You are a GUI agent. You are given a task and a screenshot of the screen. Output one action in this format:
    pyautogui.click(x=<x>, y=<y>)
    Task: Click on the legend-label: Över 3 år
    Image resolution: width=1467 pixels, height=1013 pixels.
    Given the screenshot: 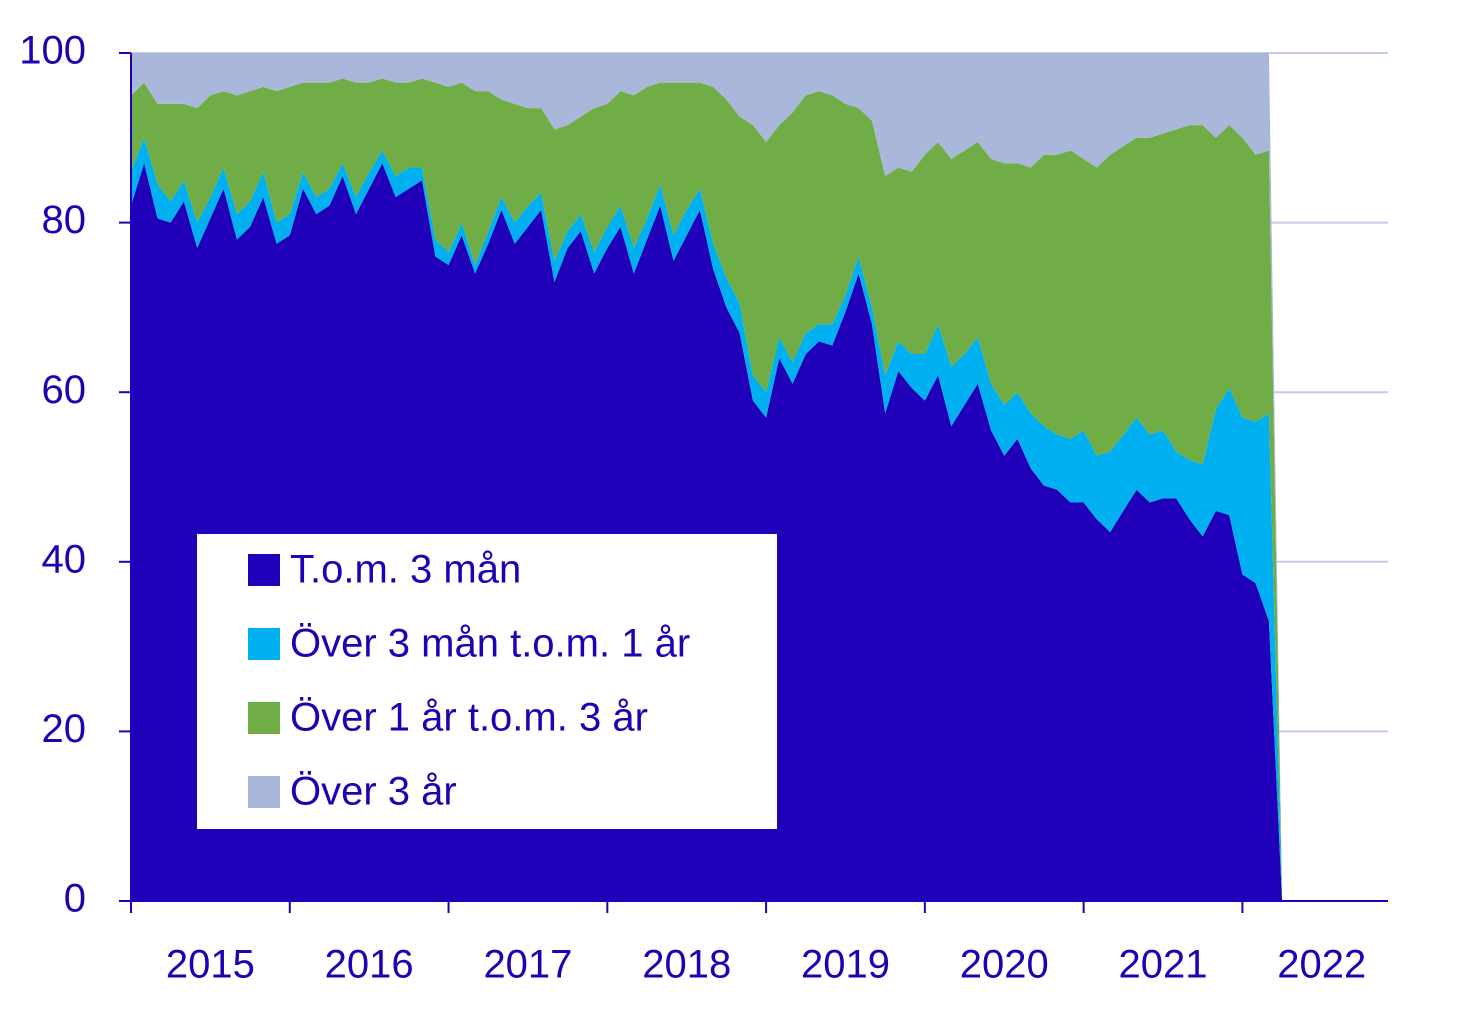 What is the action you would take?
    pyautogui.click(x=373, y=792)
    